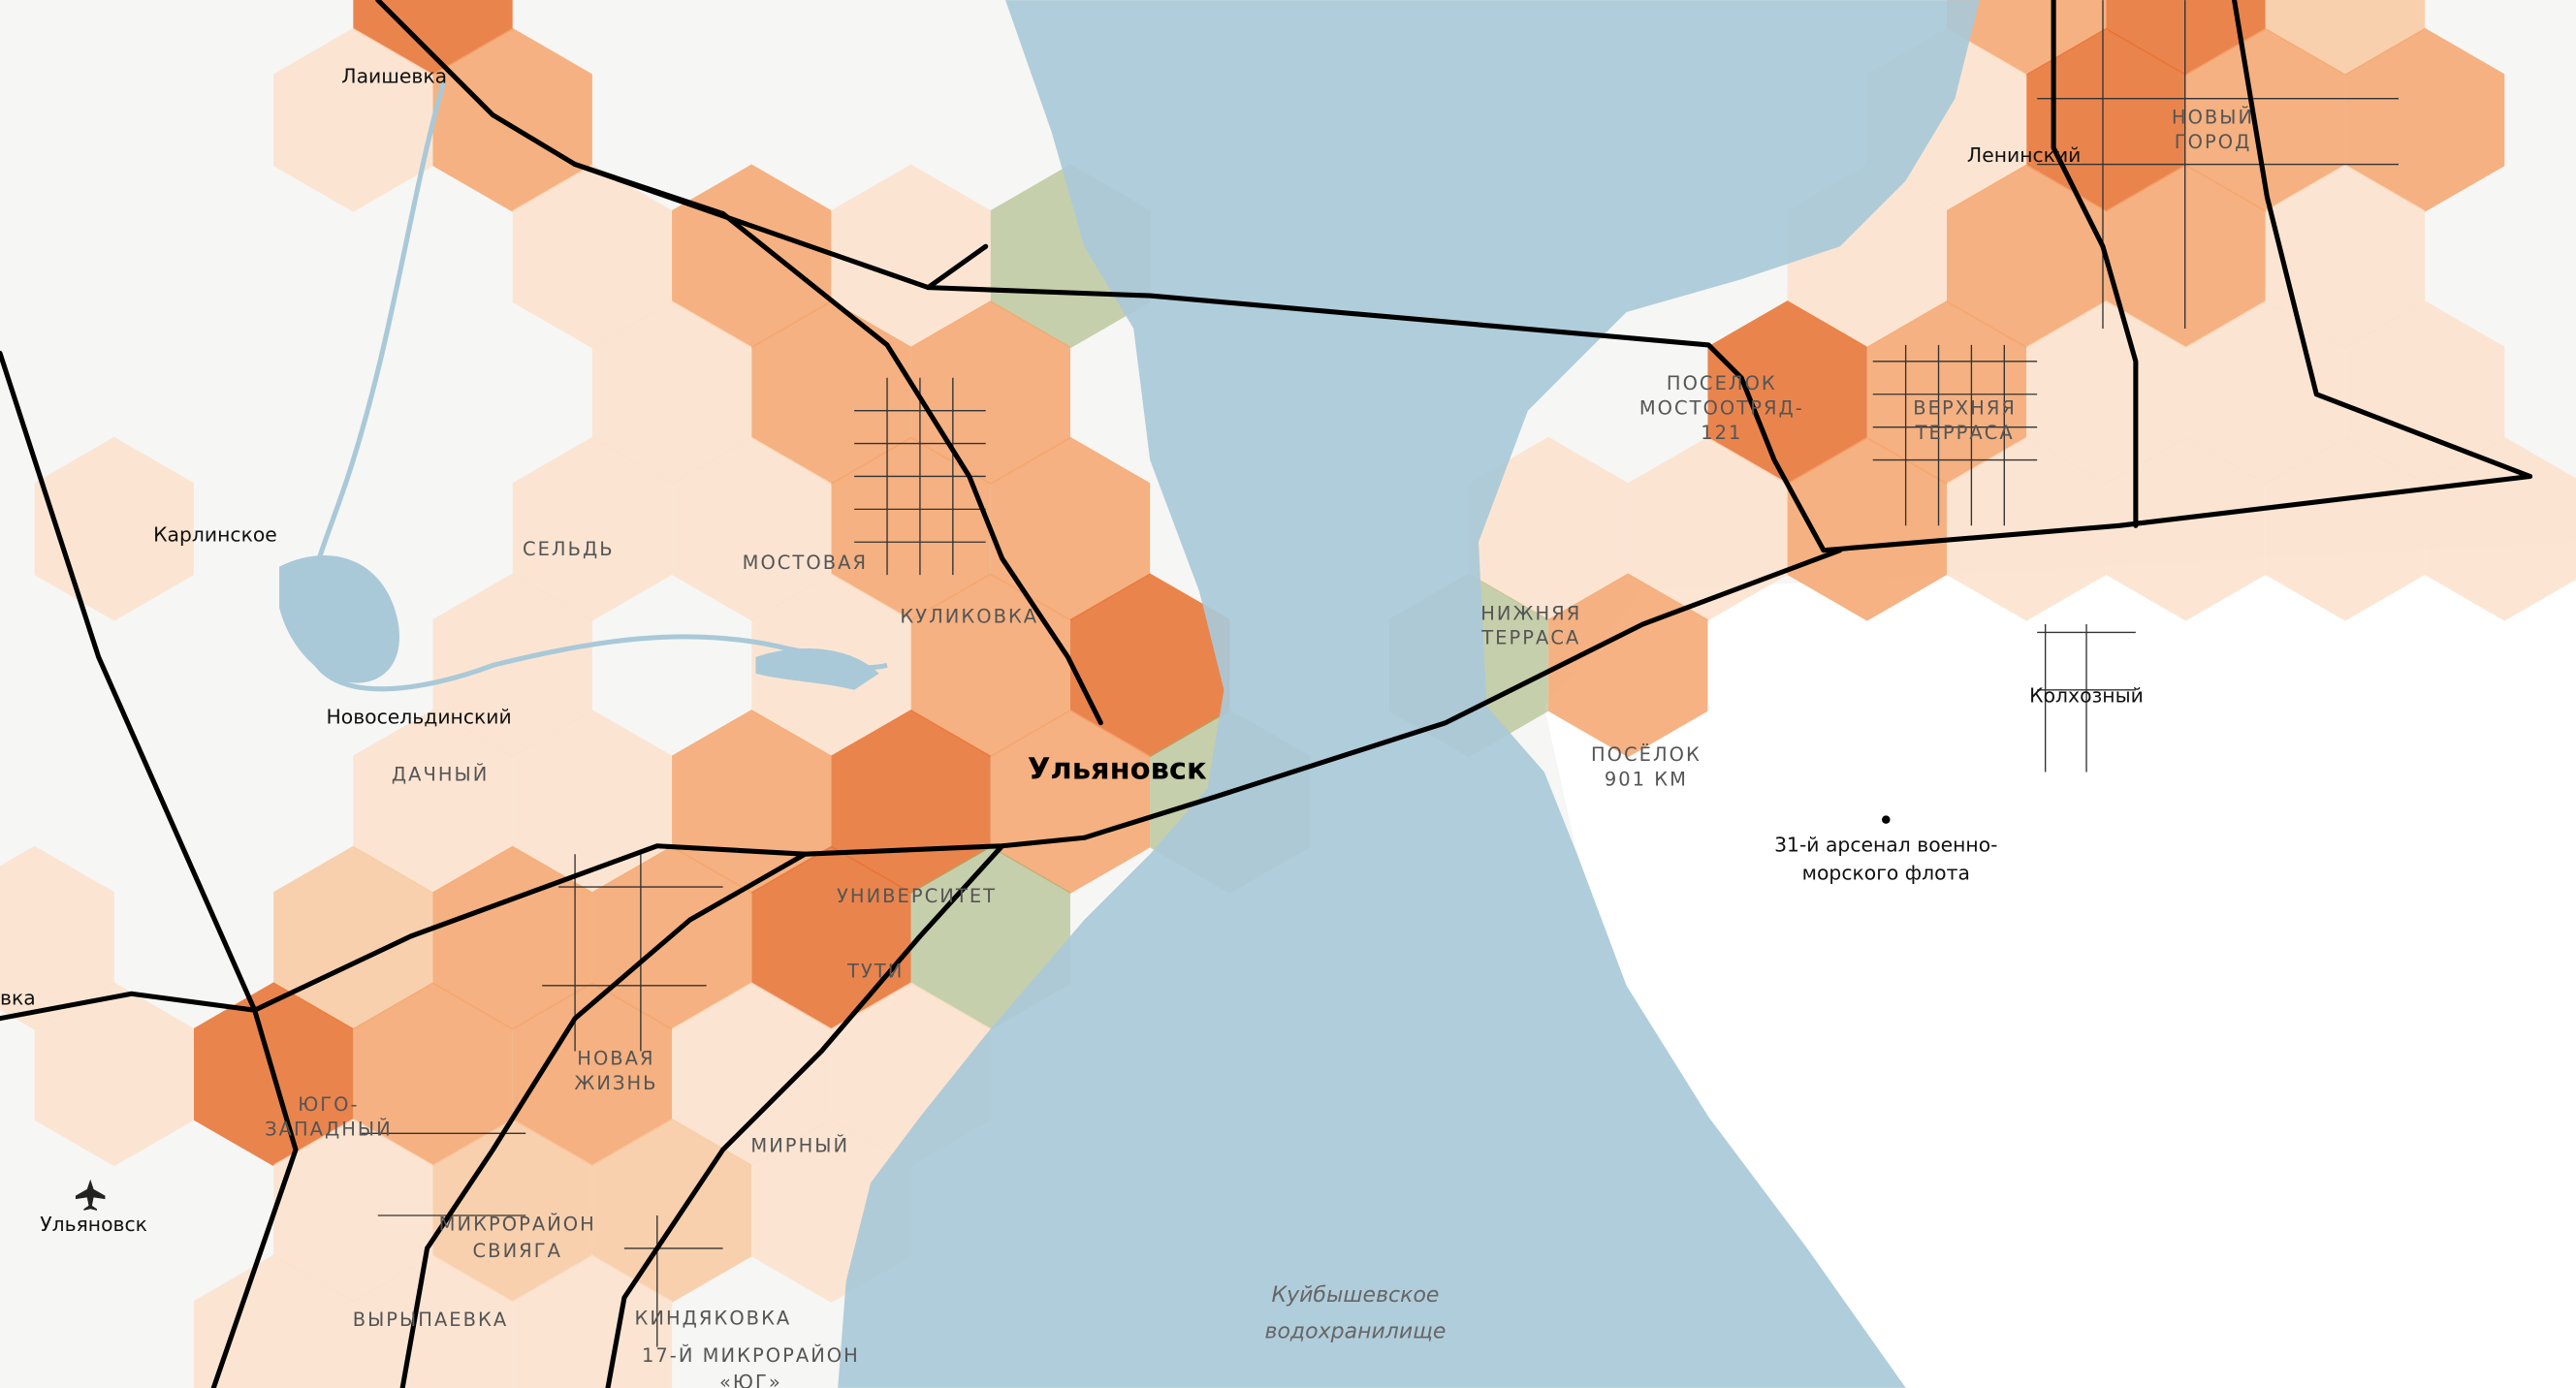 This screenshot has width=2576, height=1388. I want to click on map-label: МОСТООТРЯД-, so click(1721, 408).